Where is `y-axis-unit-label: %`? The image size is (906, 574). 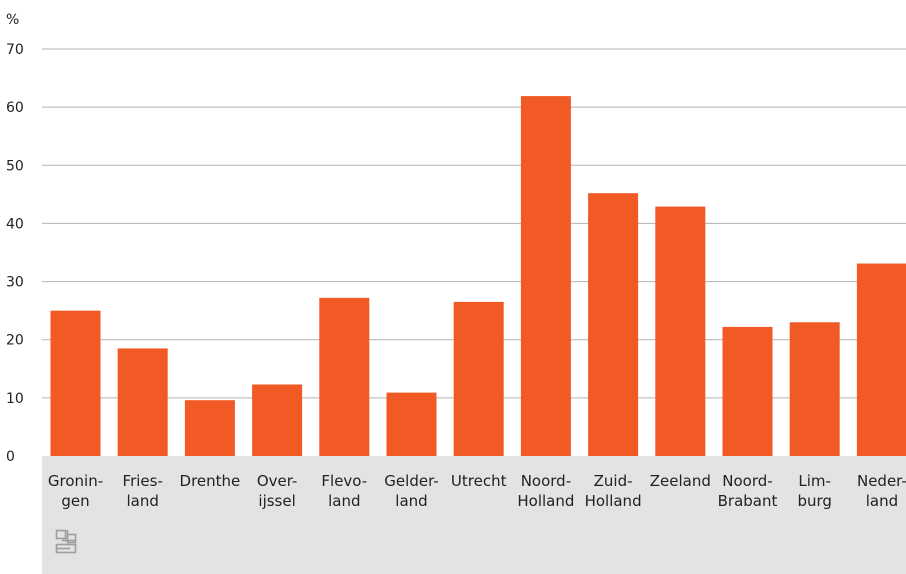
y-axis-unit-label: % is located at coordinates (12, 20).